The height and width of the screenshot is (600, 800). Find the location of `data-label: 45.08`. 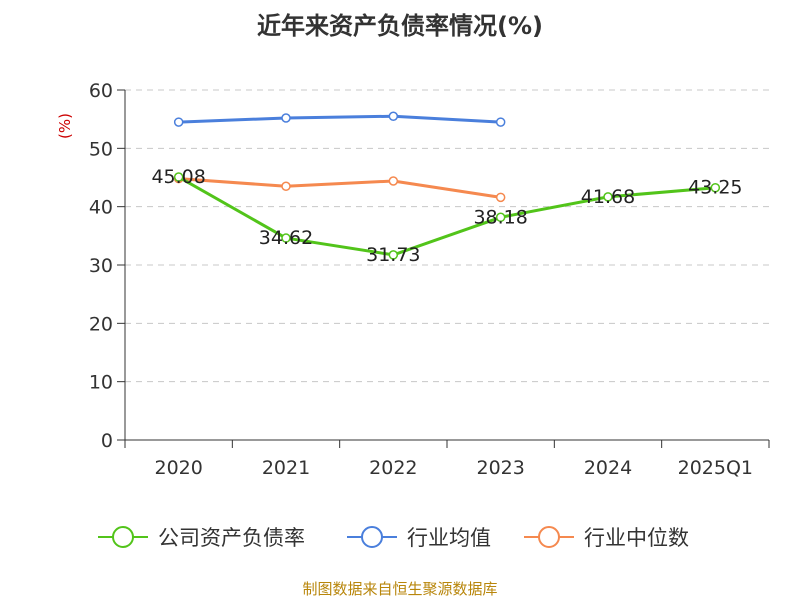

data-label: 45.08 is located at coordinates (178, 177).